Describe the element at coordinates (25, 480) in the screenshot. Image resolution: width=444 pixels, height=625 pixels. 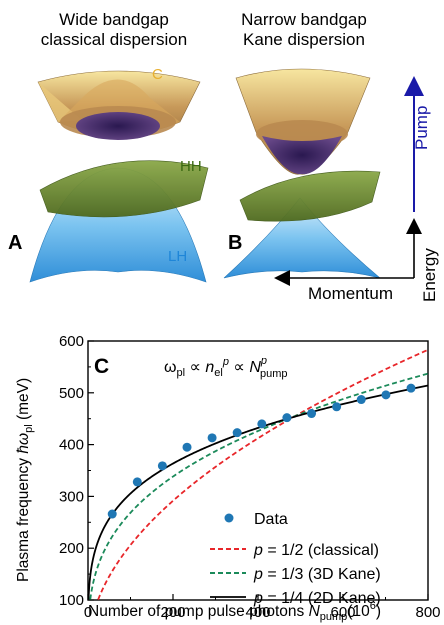
I see `chart-ylabel: Plasma frequency ħωpl (meV)` at that location.